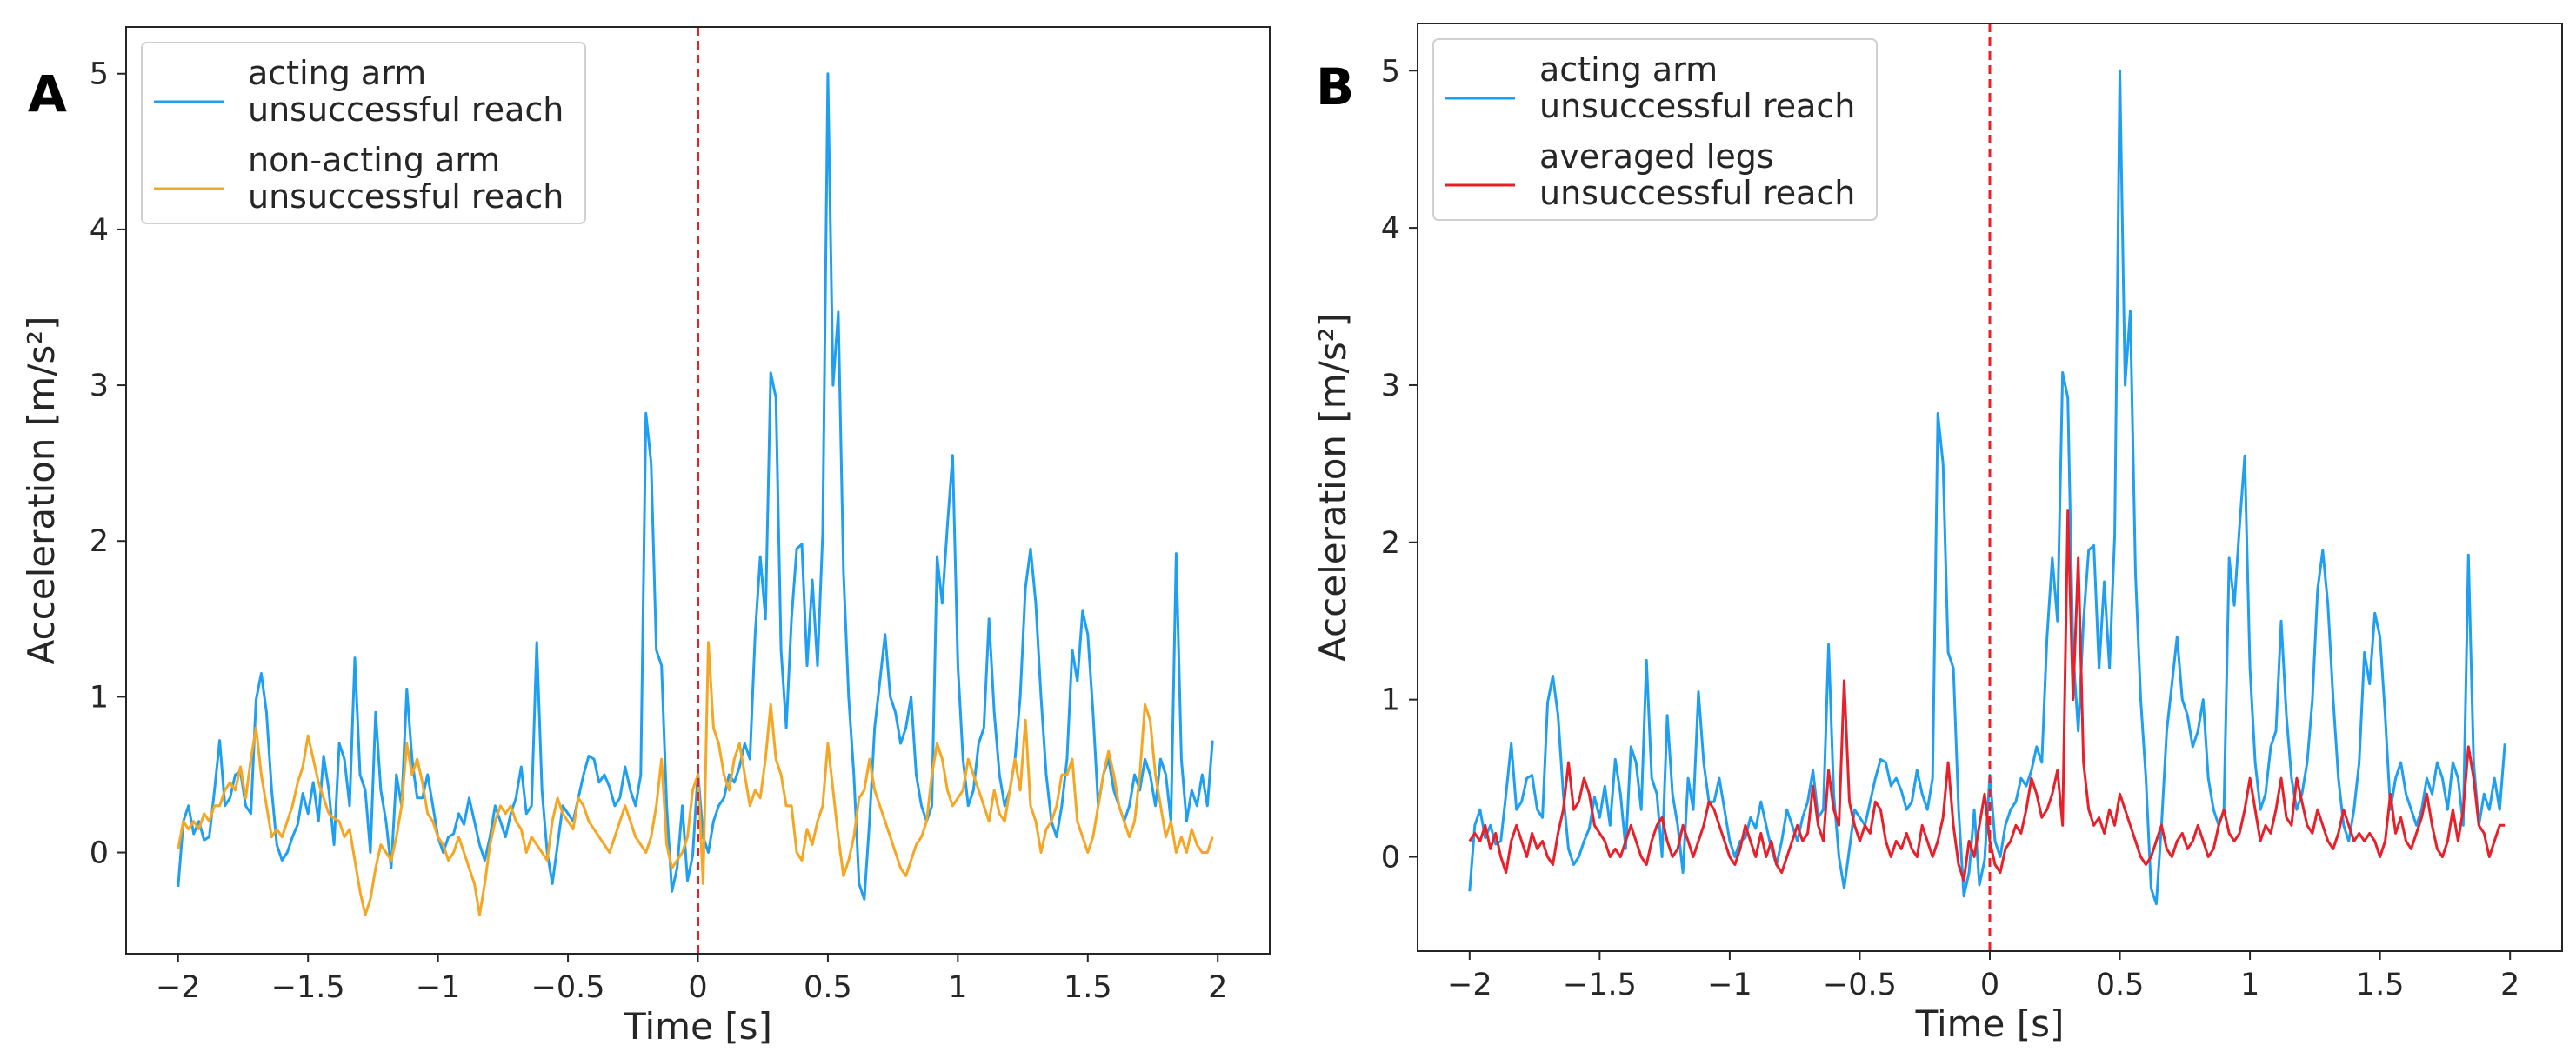 The image size is (2576, 1052). What do you see at coordinates (1335, 87) in the screenshot?
I see `panel-letter: B` at bounding box center [1335, 87].